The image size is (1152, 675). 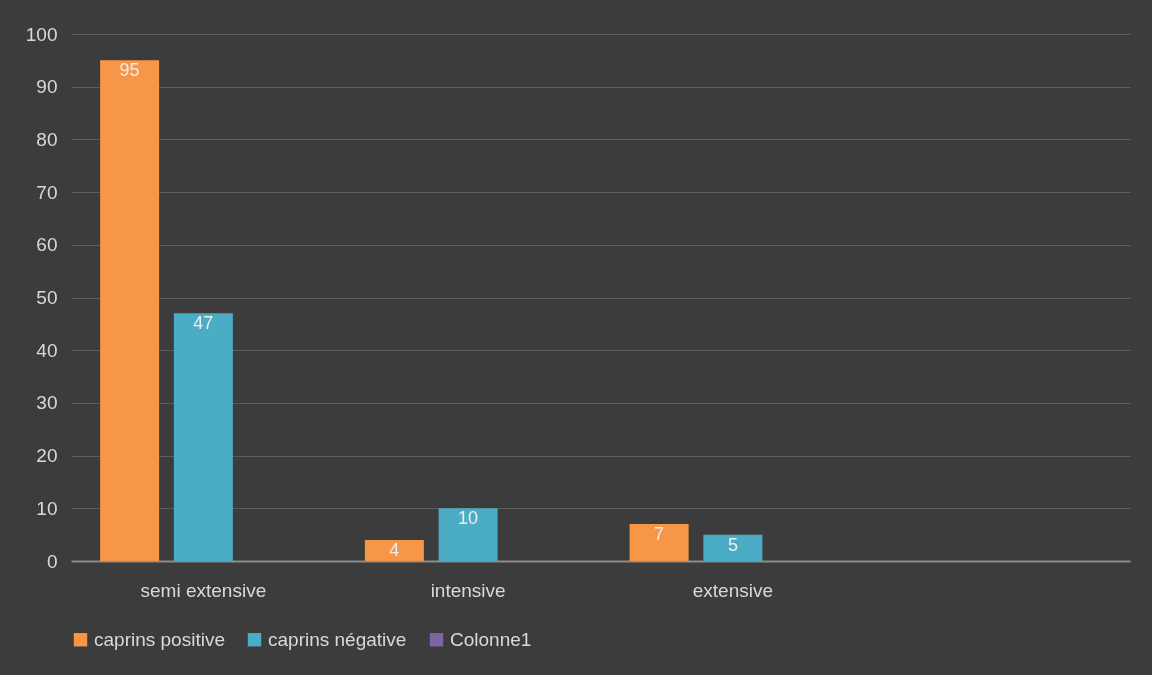 What do you see at coordinates (732, 544) in the screenshot?
I see `data-label: 5` at bounding box center [732, 544].